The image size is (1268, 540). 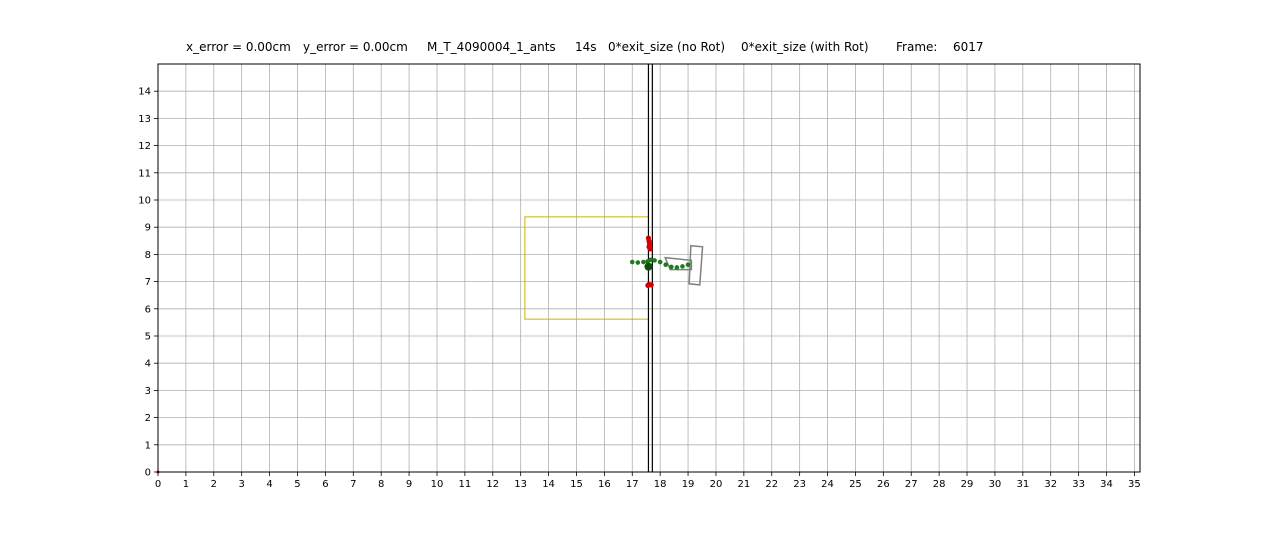 What do you see at coordinates (743, 484) in the screenshot?
I see `x-tick-label: 21` at bounding box center [743, 484].